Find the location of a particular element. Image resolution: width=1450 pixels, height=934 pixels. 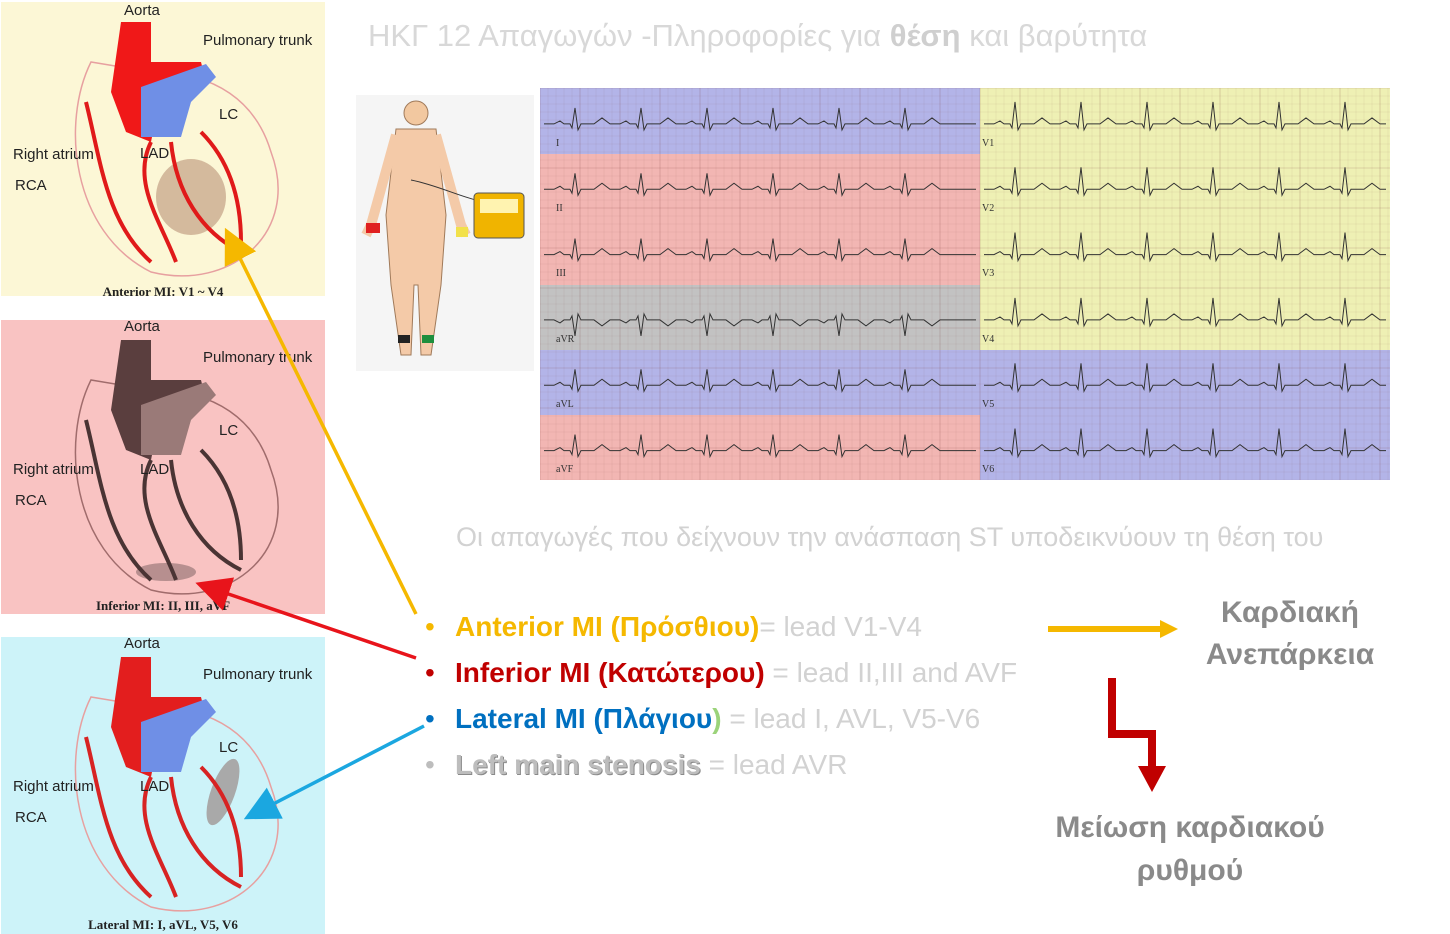

bullet-left-main-leads: = lead AVR is located at coordinates (774, 764).